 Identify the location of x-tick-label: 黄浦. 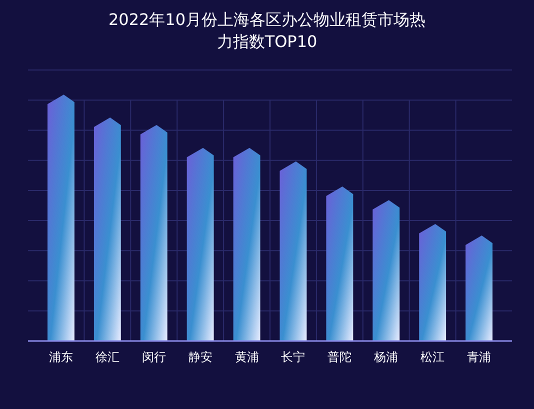
(246, 357).